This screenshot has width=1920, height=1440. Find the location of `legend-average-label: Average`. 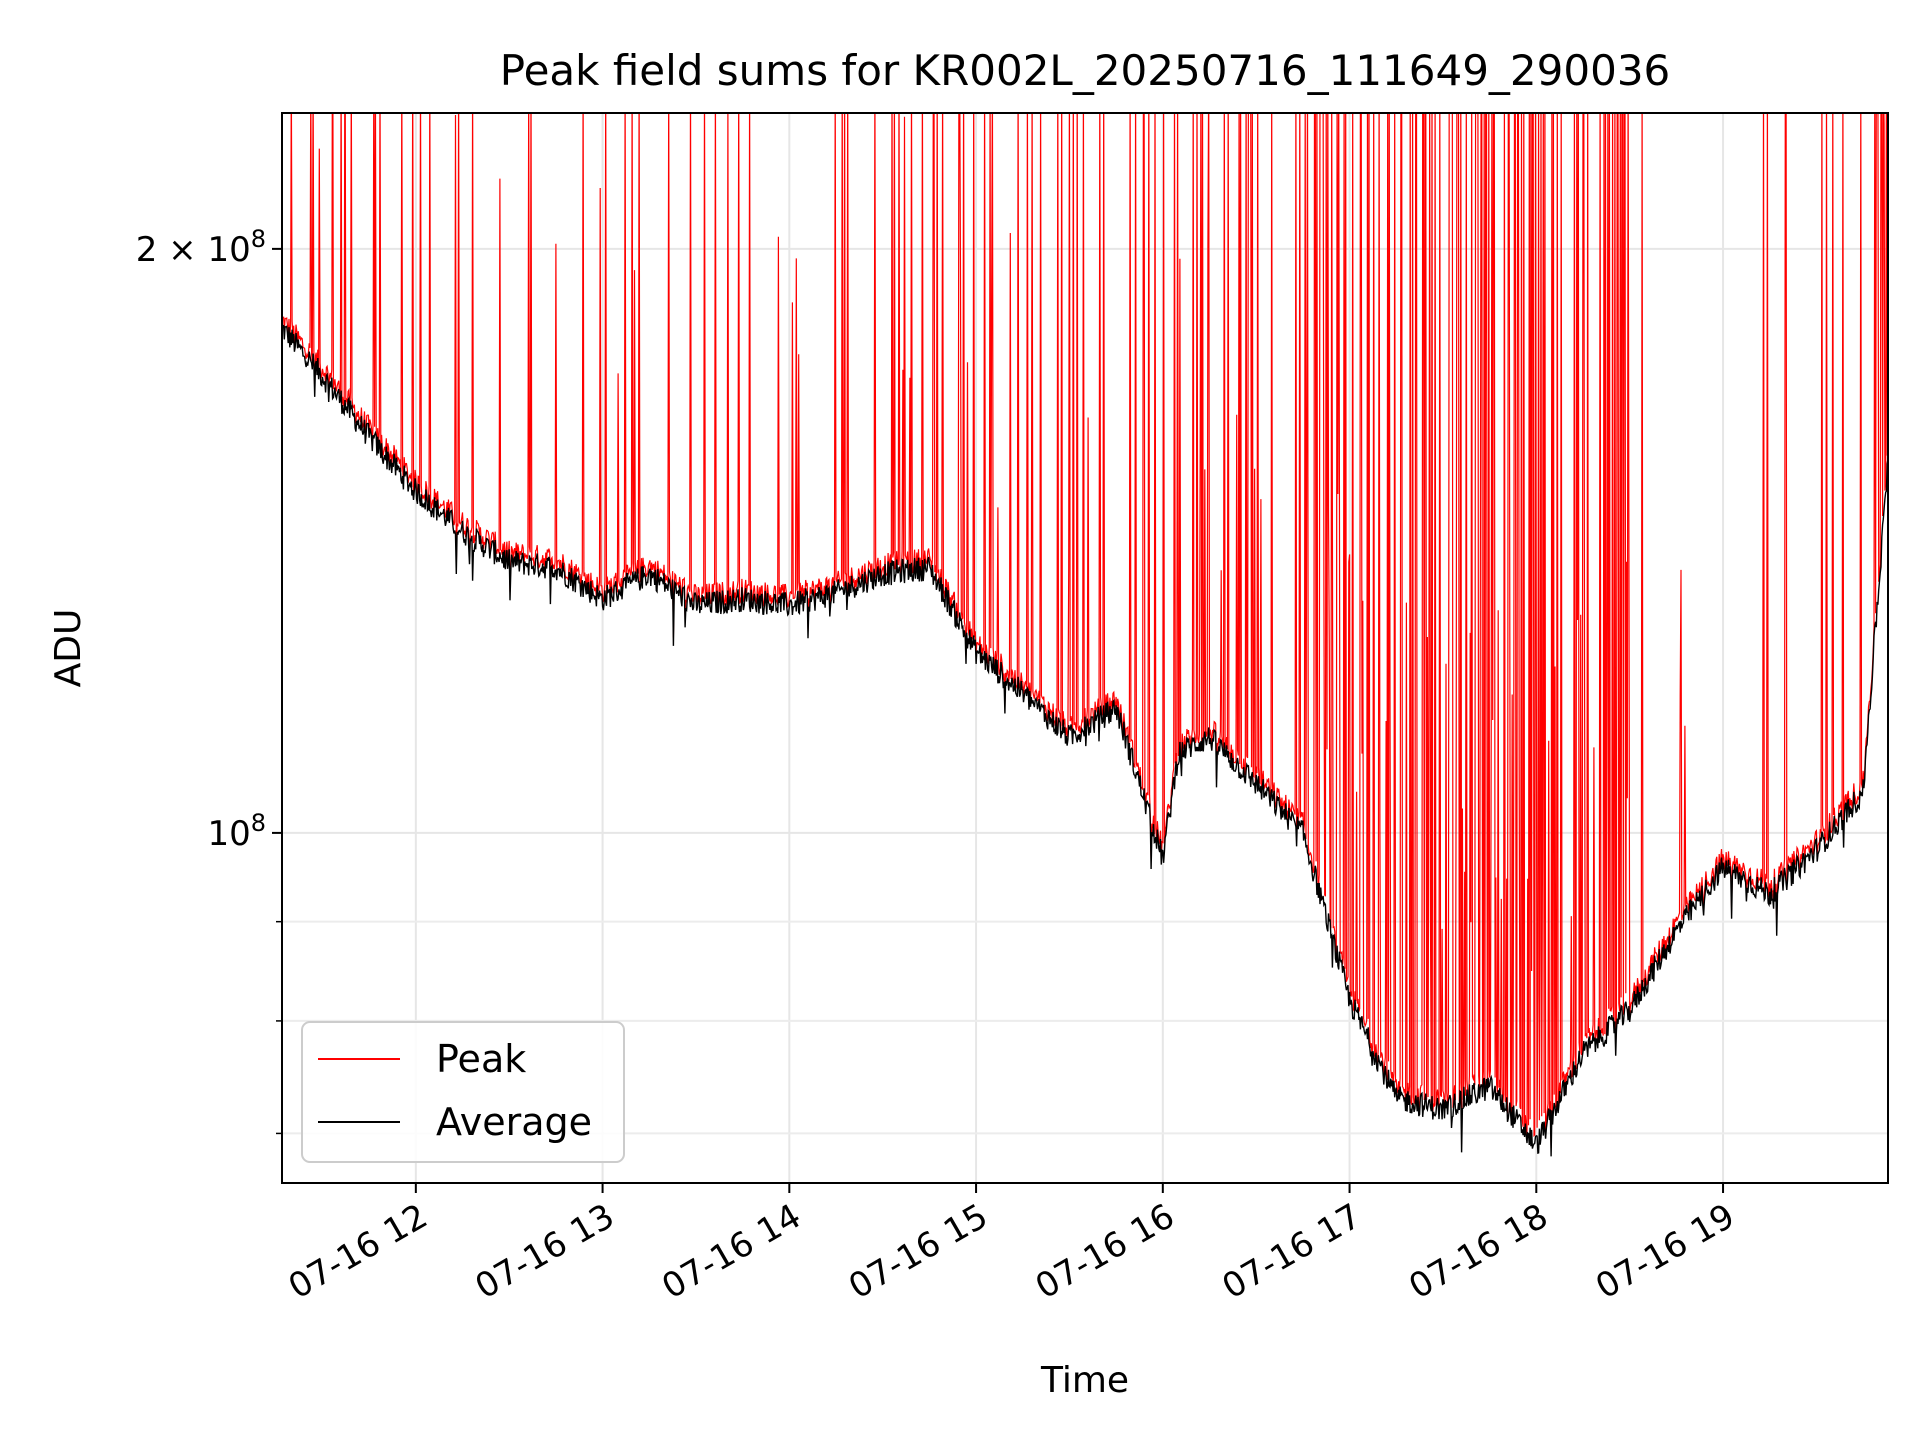

legend-average-label: Average is located at coordinates (514, 1122).